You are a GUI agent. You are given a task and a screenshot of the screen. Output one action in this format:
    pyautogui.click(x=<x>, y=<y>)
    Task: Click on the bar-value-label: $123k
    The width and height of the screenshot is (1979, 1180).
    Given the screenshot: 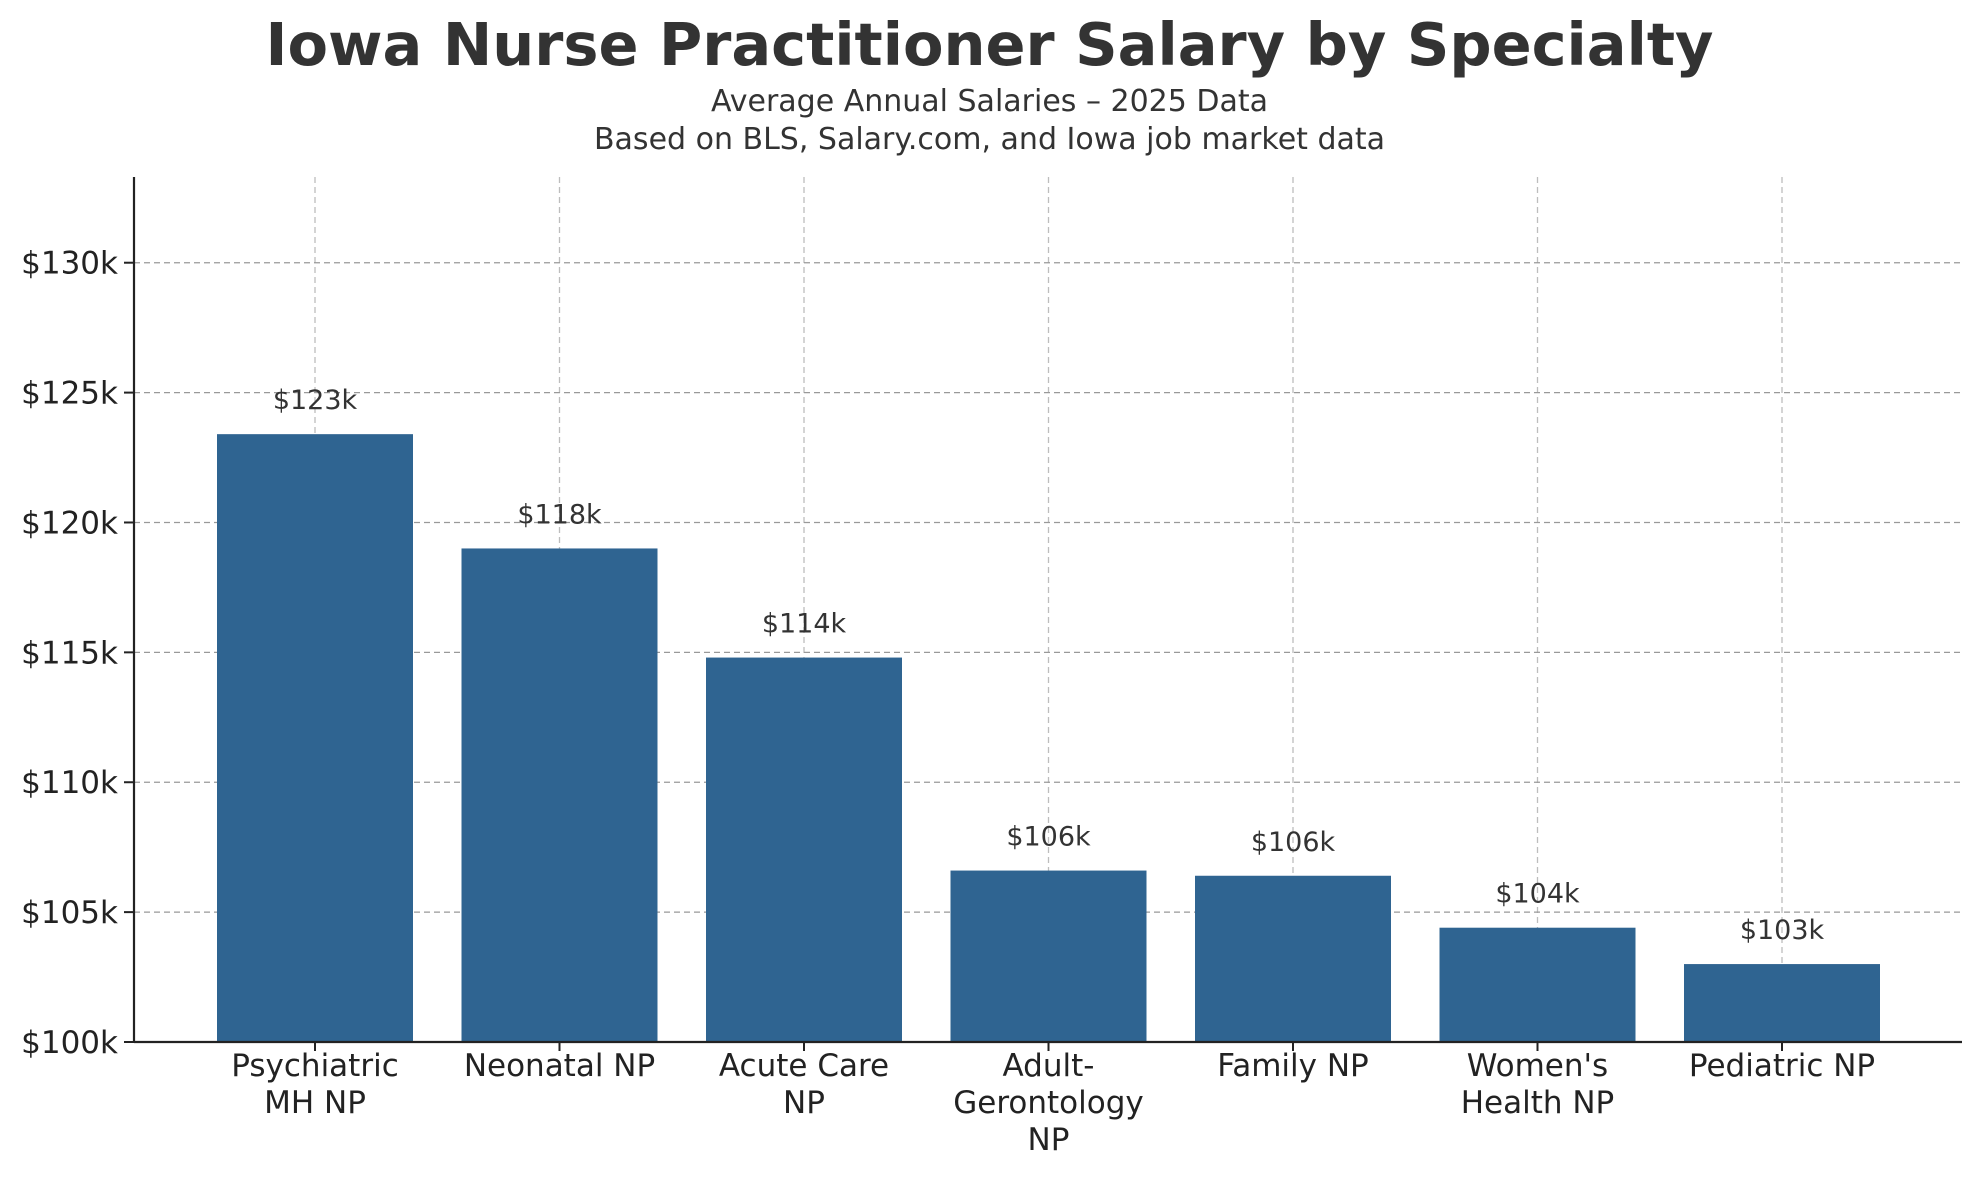 What is the action you would take?
    pyautogui.click(x=315, y=400)
    